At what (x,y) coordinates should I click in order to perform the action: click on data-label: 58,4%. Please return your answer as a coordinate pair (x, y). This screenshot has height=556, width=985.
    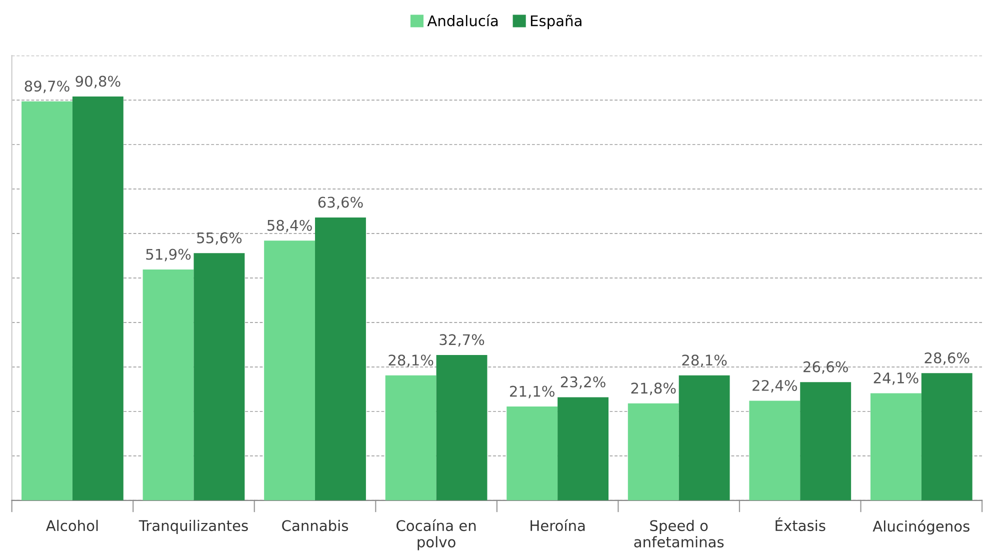
    Looking at the image, I should click on (290, 226).